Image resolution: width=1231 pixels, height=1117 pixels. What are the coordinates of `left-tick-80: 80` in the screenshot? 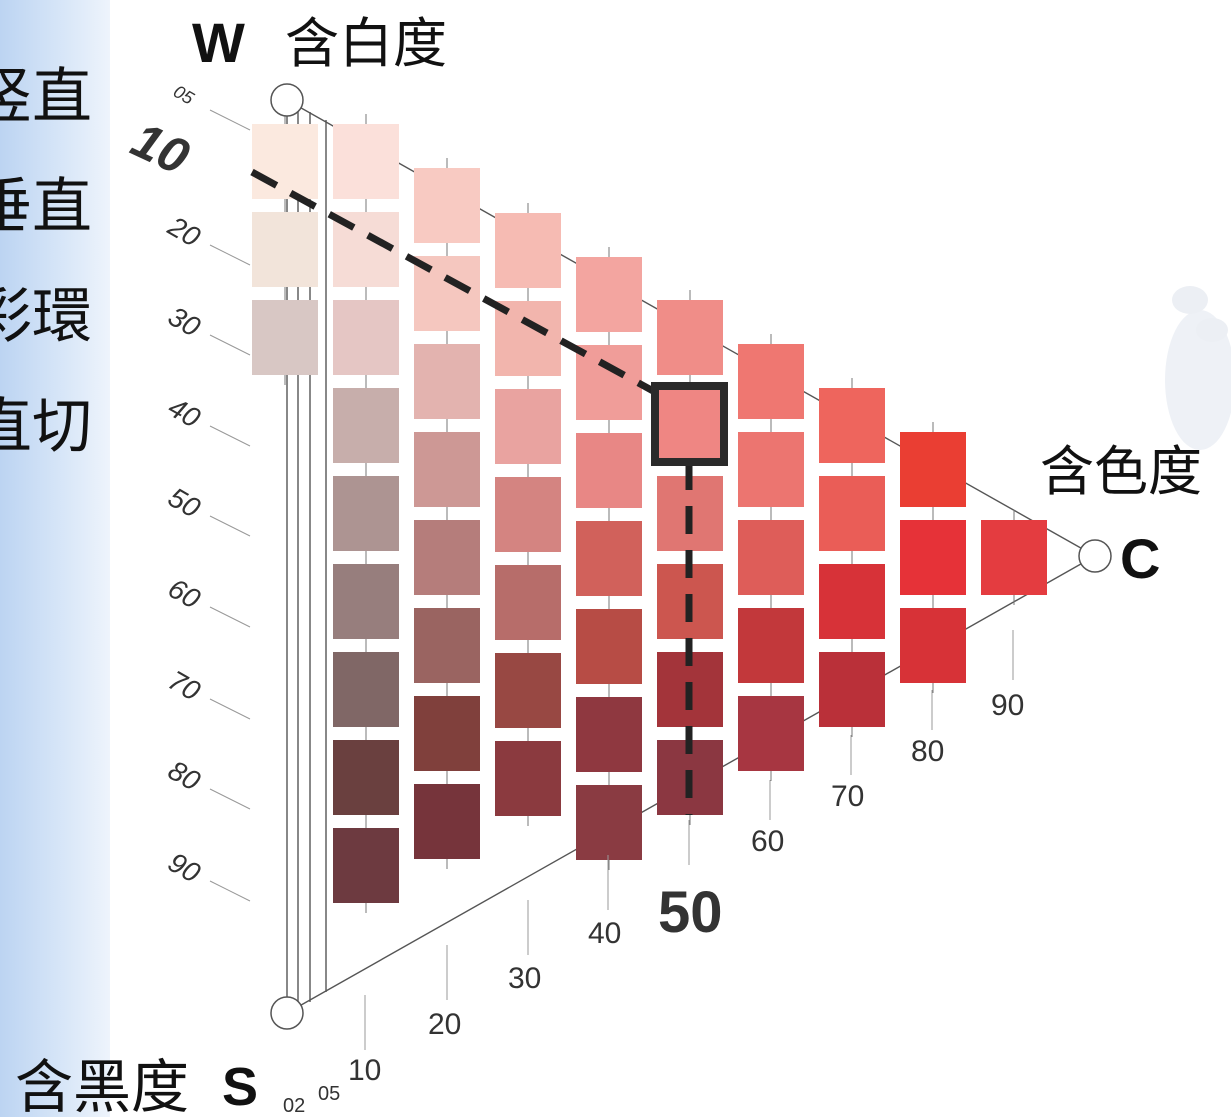 It's located at (184, 775).